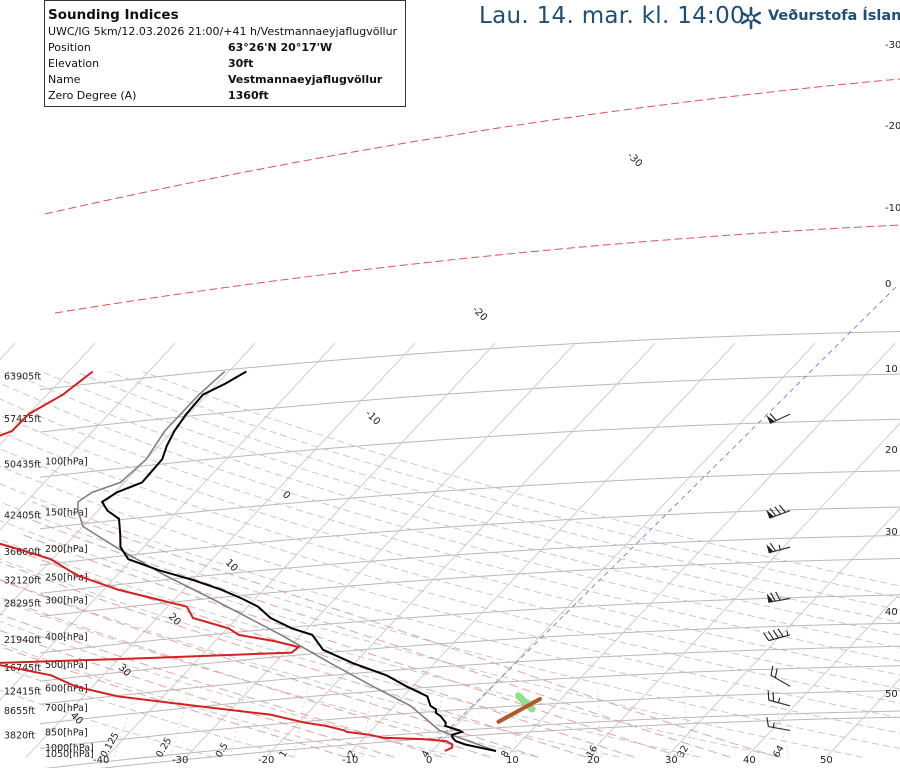 The width and height of the screenshot is (900, 768). What do you see at coordinates (226, 64) in the screenshot?
I see `info-row-elevation: Elevation 30ft` at bounding box center [226, 64].